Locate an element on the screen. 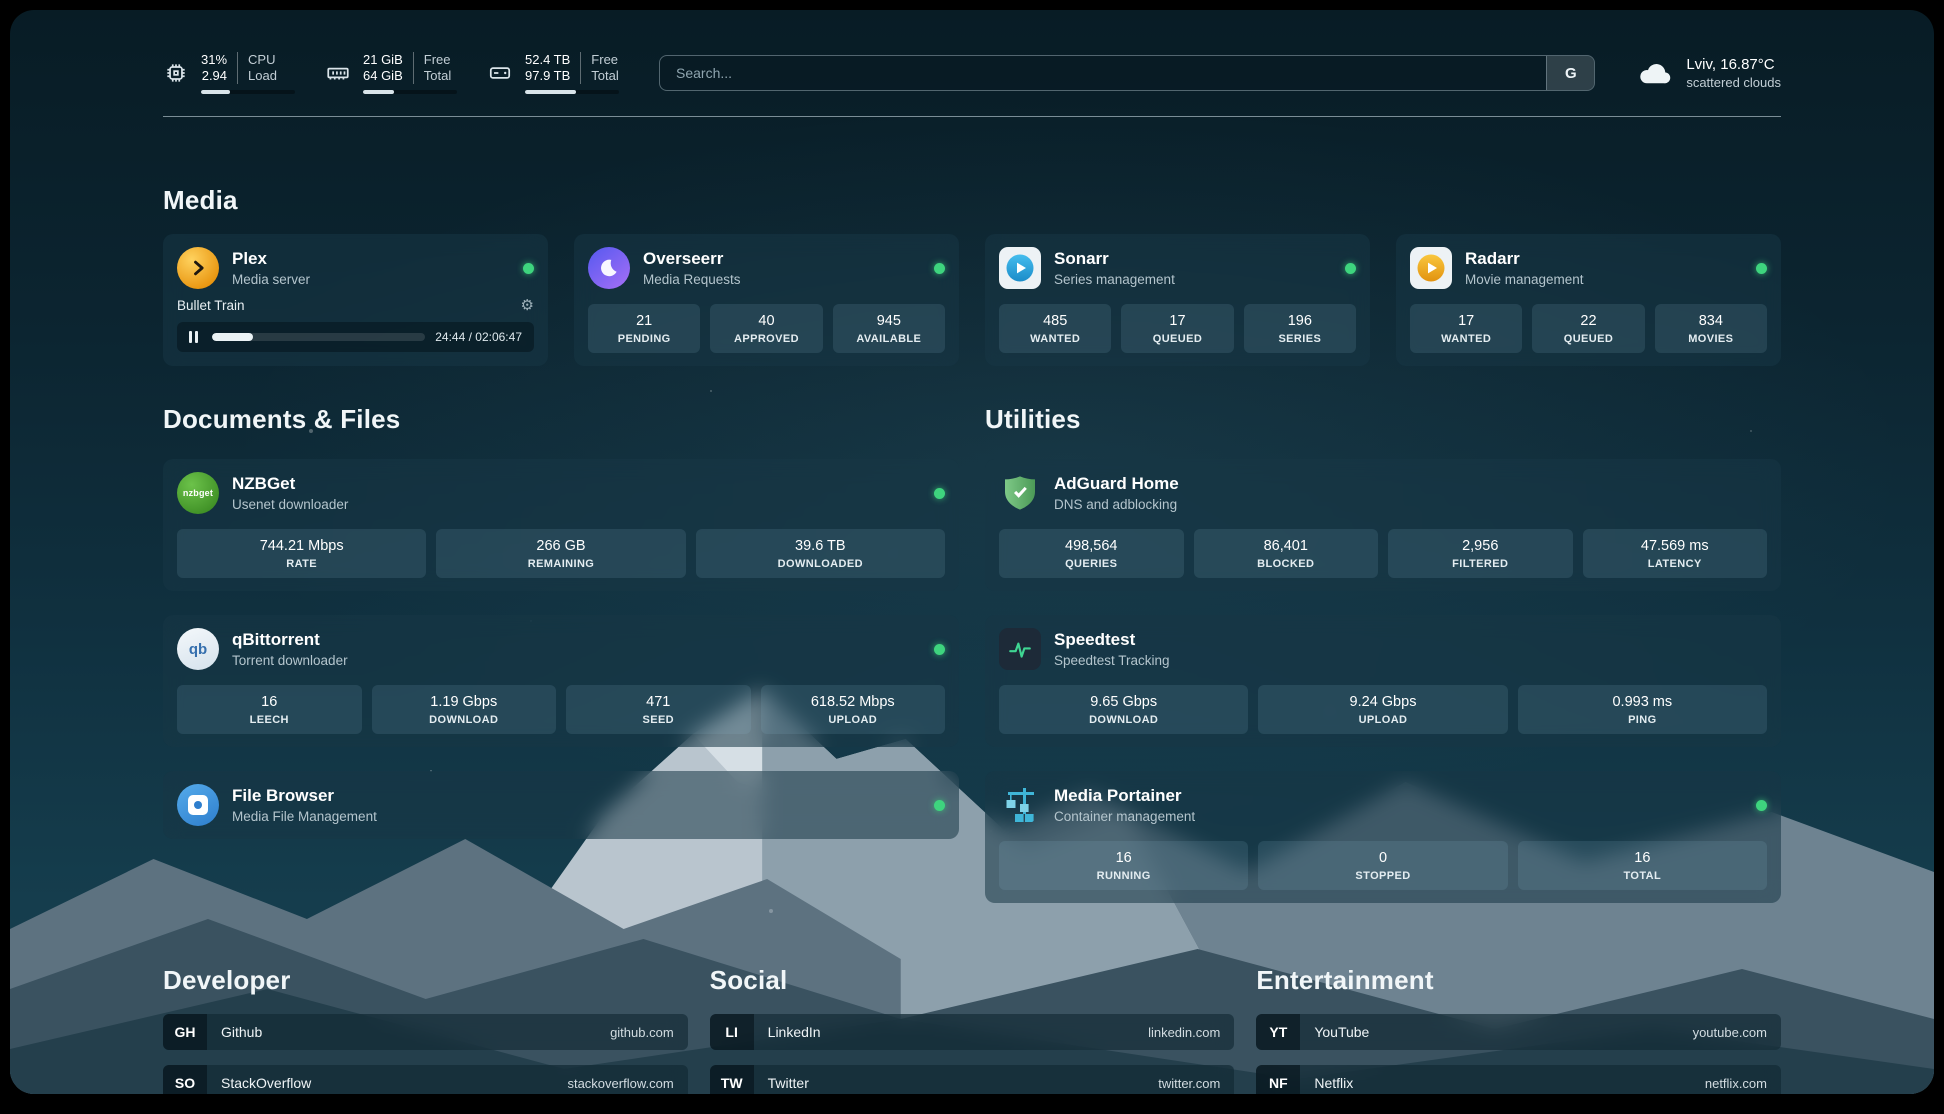 This screenshot has width=1944, height=1114. now-playing-title: Bullet Train is located at coordinates (211, 305).